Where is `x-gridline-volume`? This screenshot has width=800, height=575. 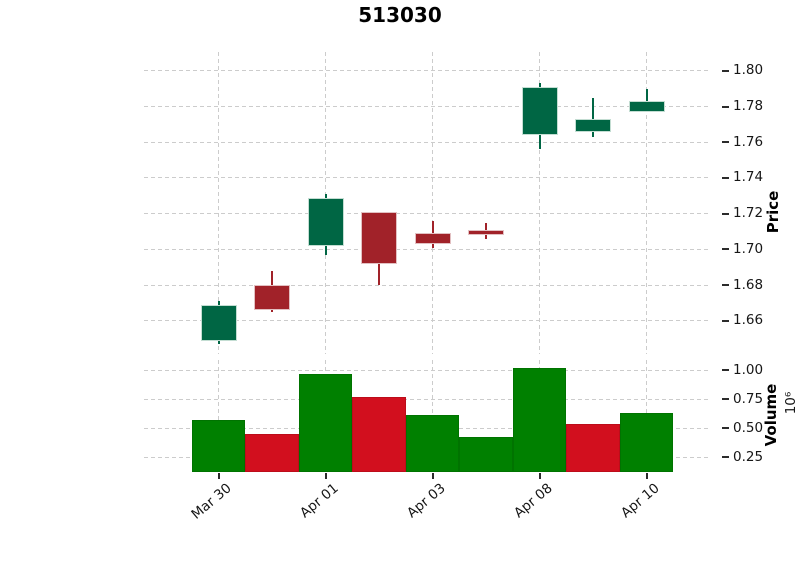
x-gridline-volume is located at coordinates (218, 416).